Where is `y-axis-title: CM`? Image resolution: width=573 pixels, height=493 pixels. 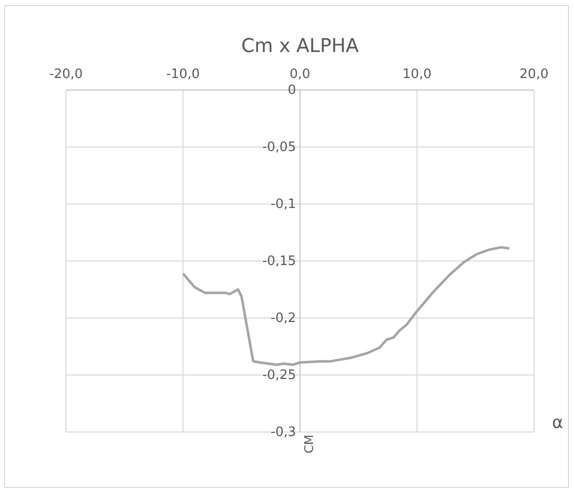
y-axis-title: CM is located at coordinates (309, 444).